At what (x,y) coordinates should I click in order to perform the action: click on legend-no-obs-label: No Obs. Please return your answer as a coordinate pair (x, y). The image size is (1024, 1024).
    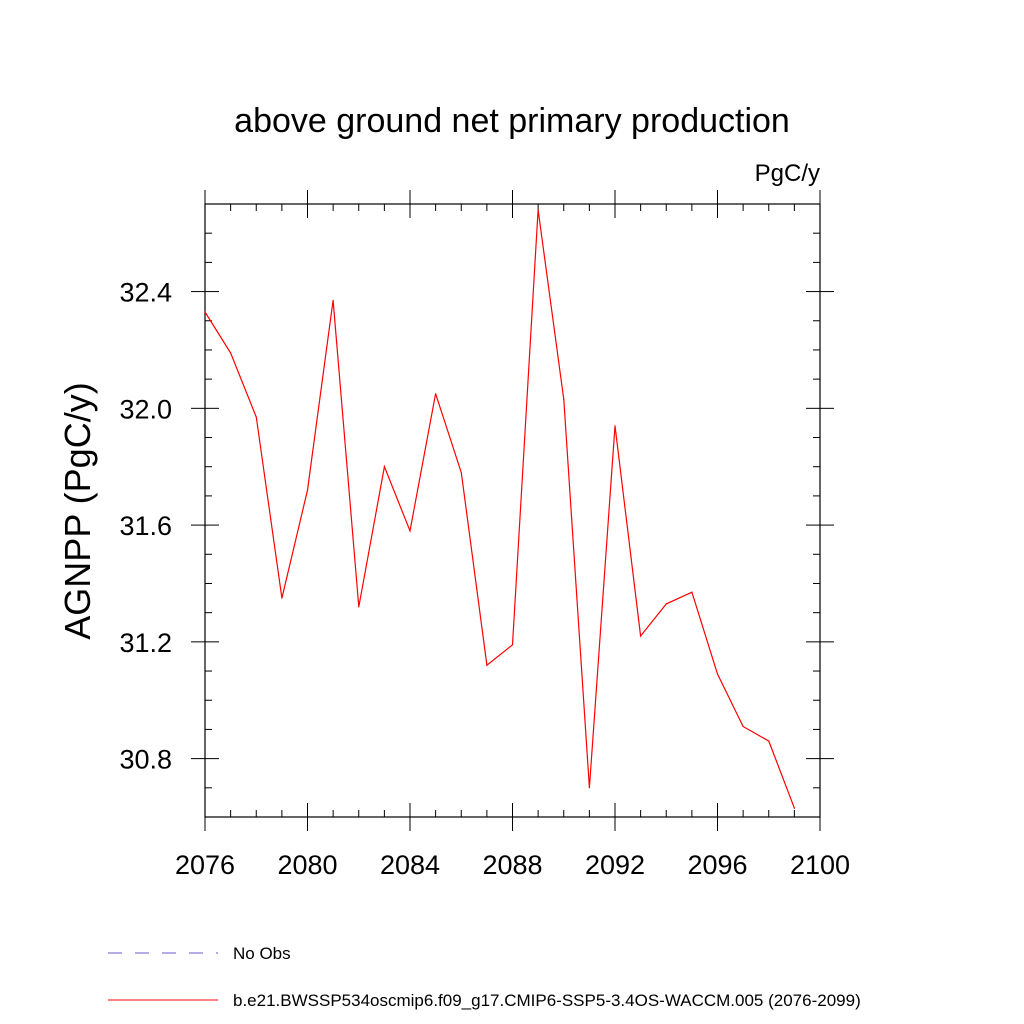
    Looking at the image, I should click on (262, 953).